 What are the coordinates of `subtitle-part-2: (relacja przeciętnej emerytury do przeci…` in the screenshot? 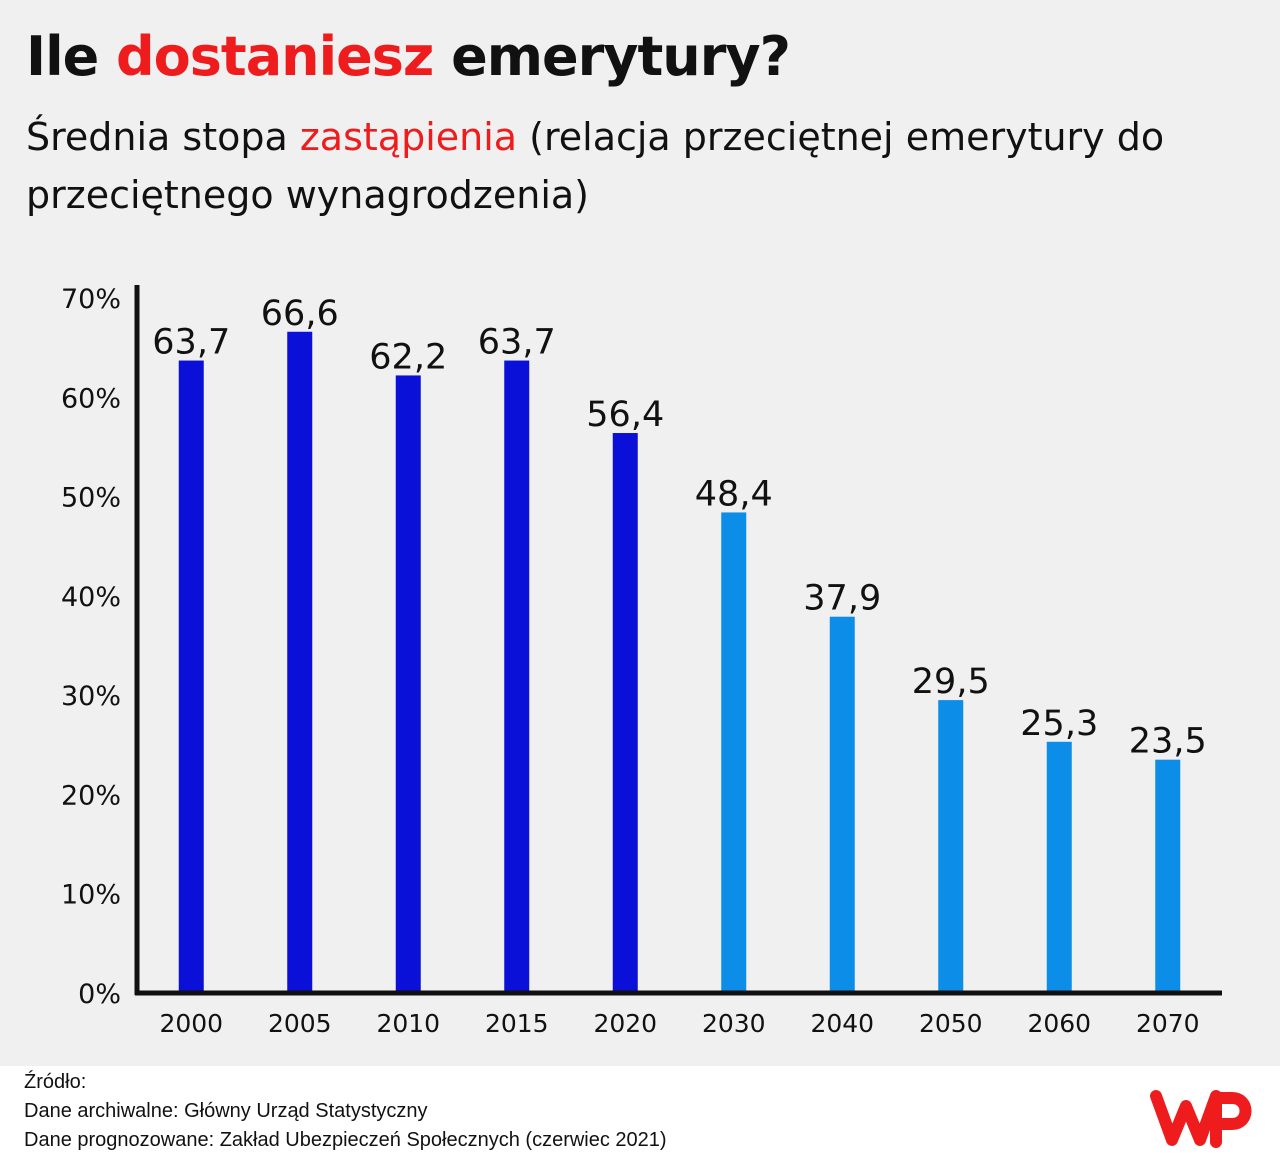 It's located at (595, 166).